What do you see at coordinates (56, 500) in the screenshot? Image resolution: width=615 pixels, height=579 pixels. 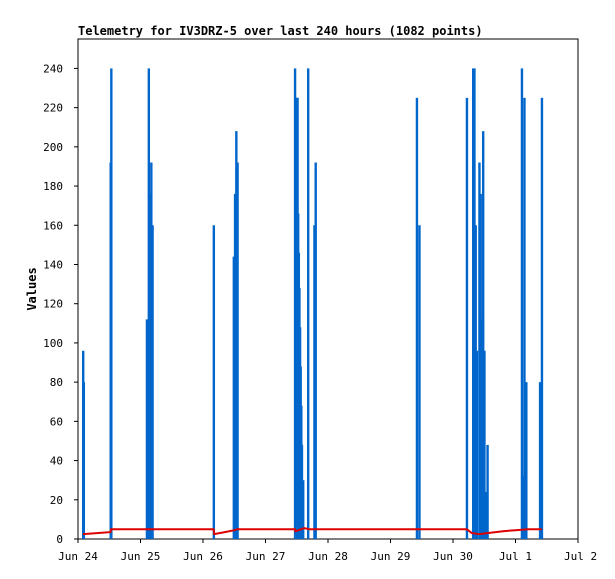 I see `y-tick-label: 20` at bounding box center [56, 500].